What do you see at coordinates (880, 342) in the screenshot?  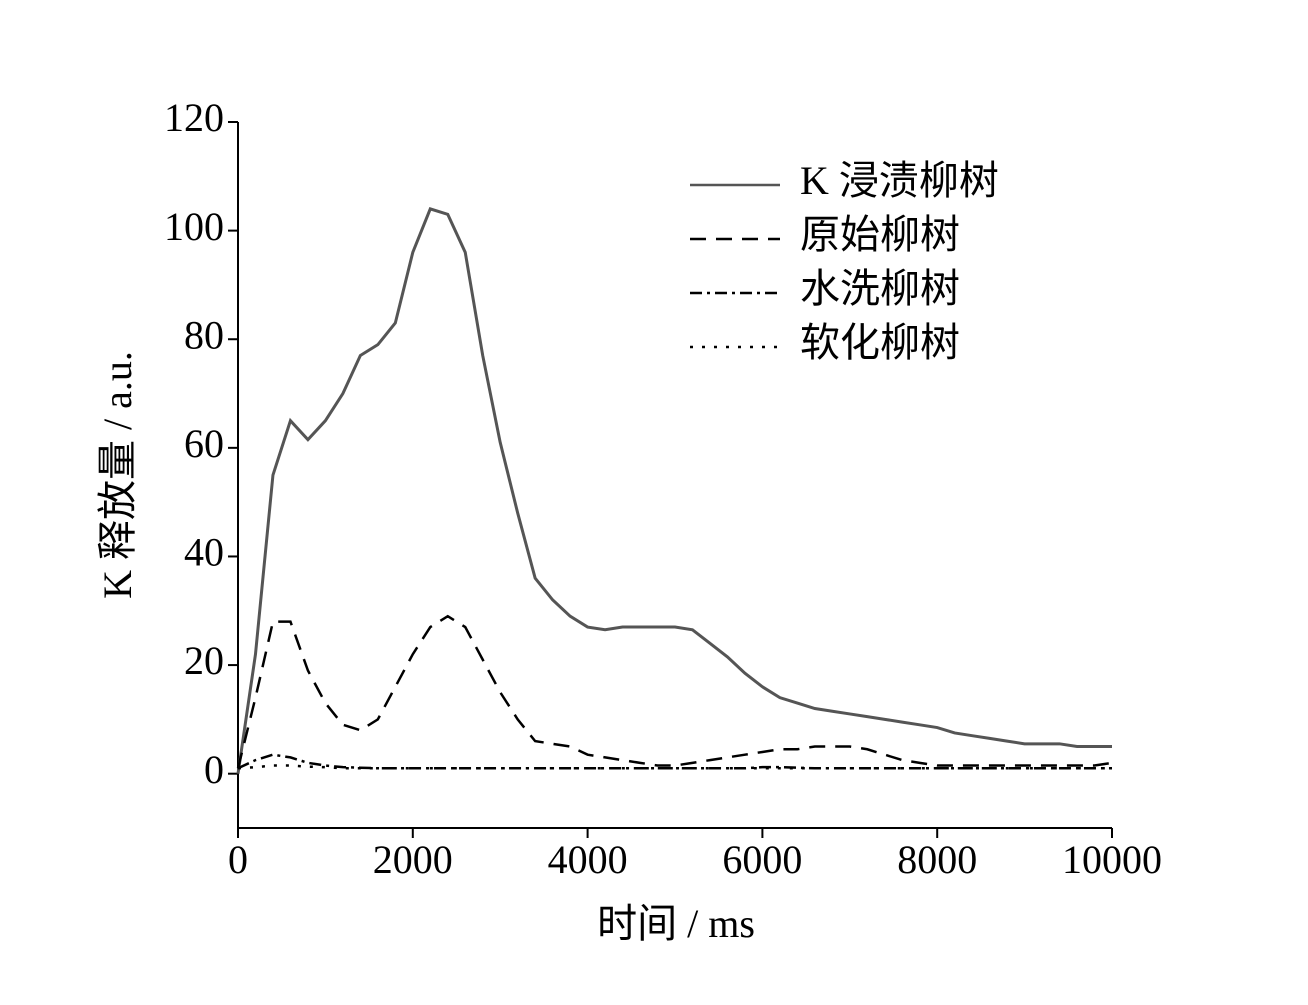 I see `legend-label: 软化柳树` at bounding box center [880, 342].